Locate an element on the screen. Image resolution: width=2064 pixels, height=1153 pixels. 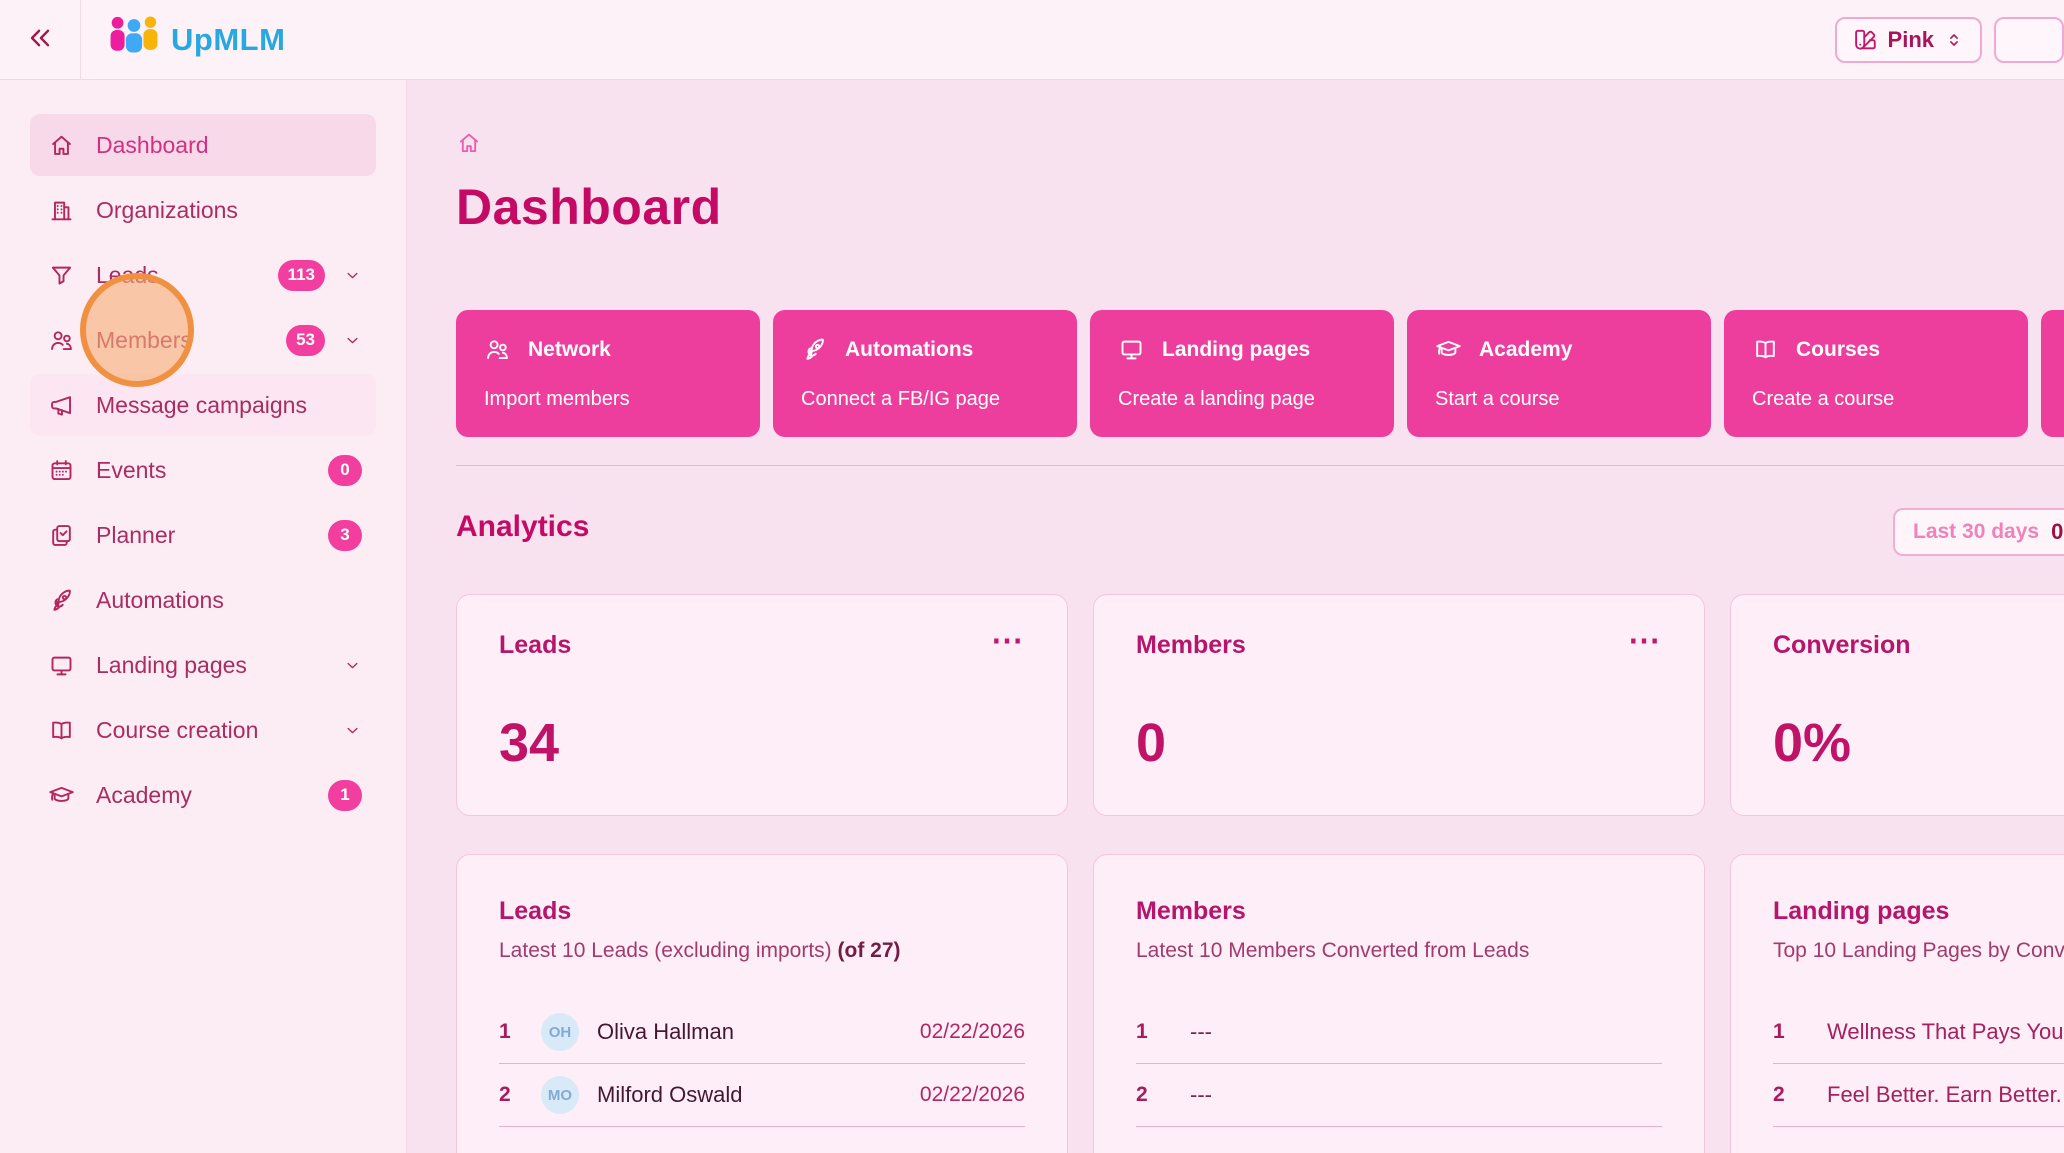
list-row: 1 Wellness That Pays You Back is located at coordinates (1918, 1032).